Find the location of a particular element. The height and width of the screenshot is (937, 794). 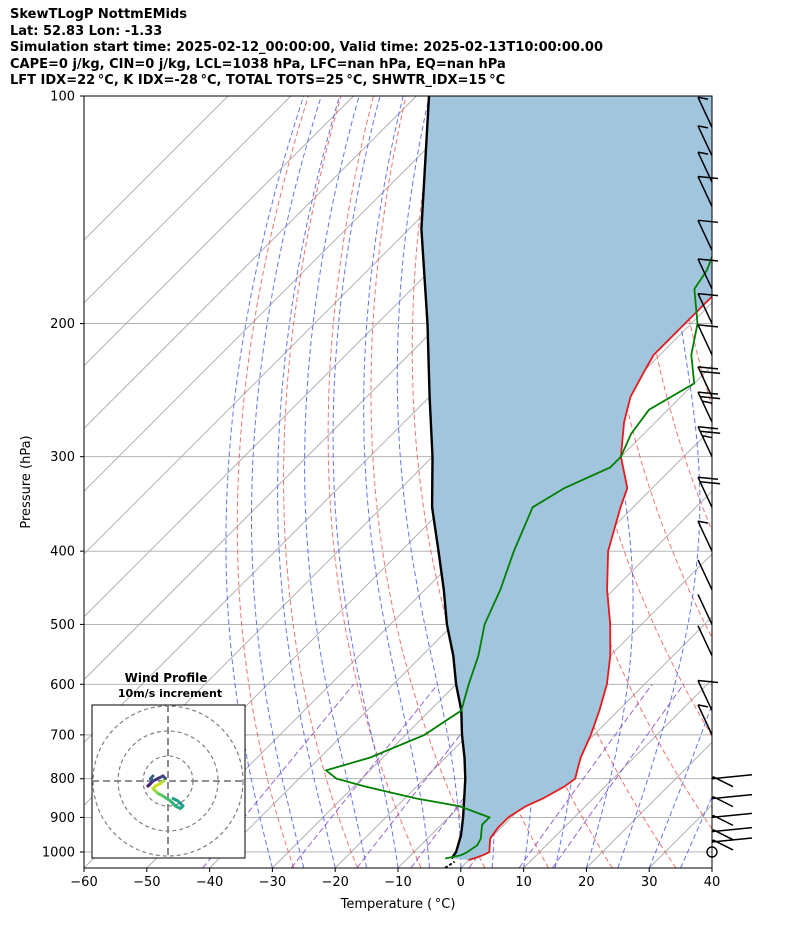

y-tick-label: 700 is located at coordinates (62, 735).